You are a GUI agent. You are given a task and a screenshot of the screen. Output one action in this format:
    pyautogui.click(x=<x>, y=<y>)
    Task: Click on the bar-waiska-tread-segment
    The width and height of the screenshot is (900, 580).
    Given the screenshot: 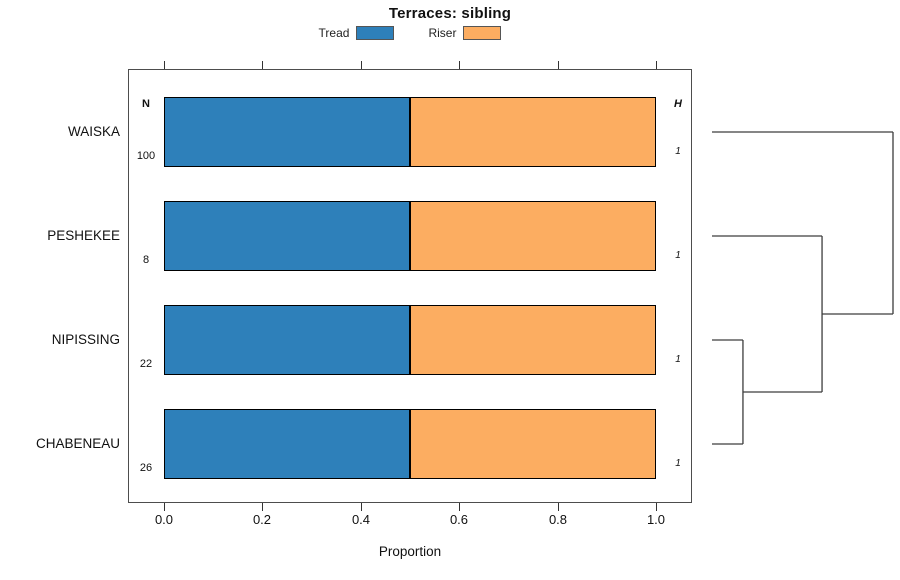 What is the action you would take?
    pyautogui.click(x=287, y=132)
    